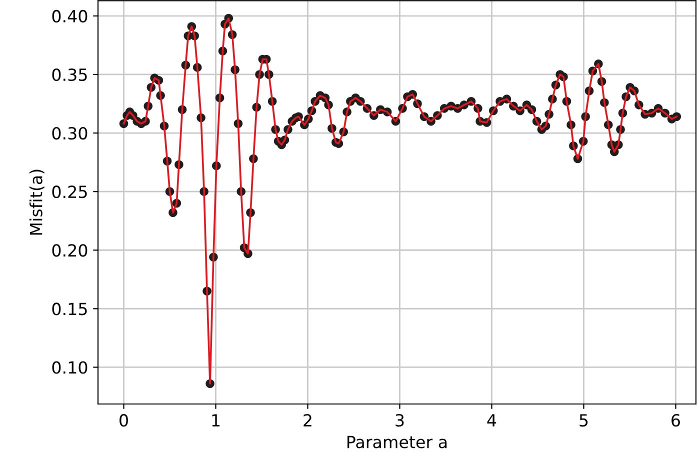  I want to click on x-tick-label: 2, so click(308, 420).